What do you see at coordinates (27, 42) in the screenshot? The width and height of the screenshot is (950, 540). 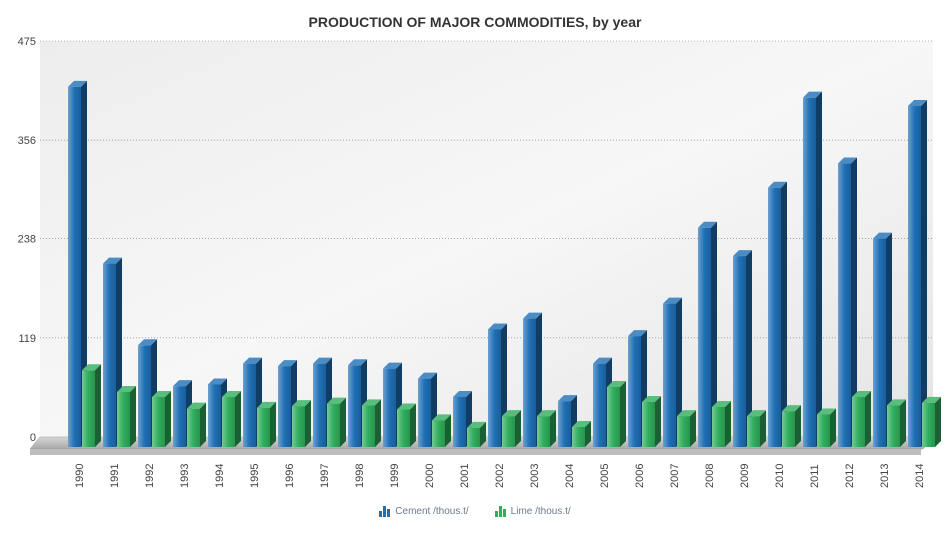 I see `y-tick-label: 475` at bounding box center [27, 42].